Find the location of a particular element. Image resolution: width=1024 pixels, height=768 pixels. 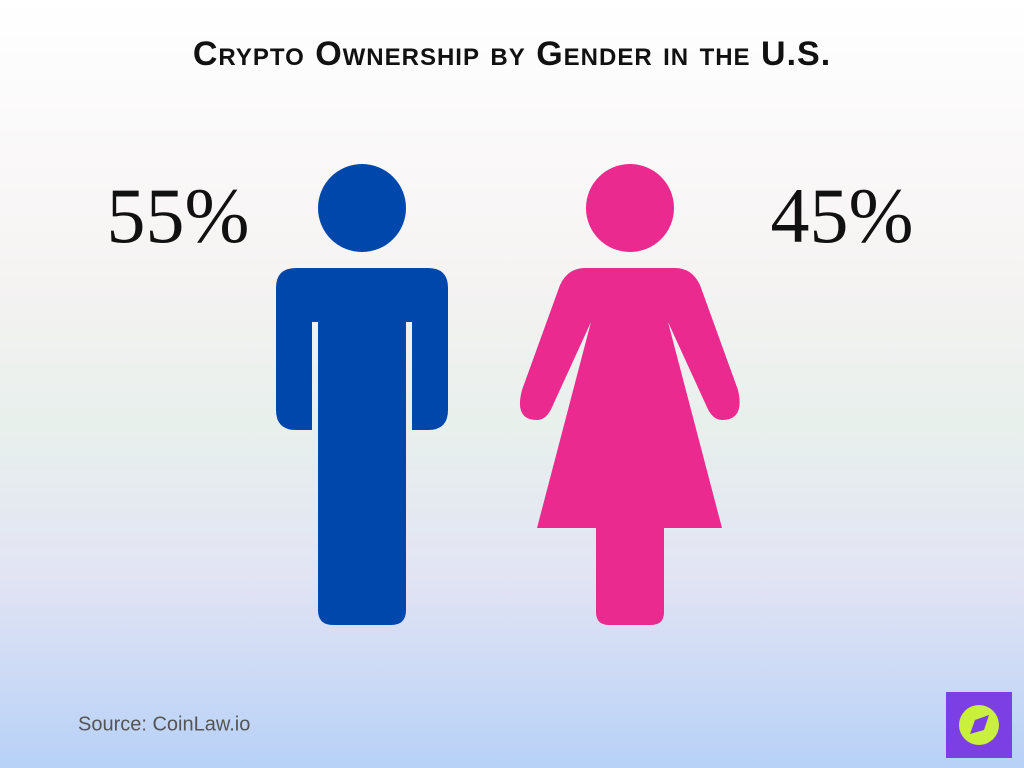

logo is located at coordinates (979, 725).